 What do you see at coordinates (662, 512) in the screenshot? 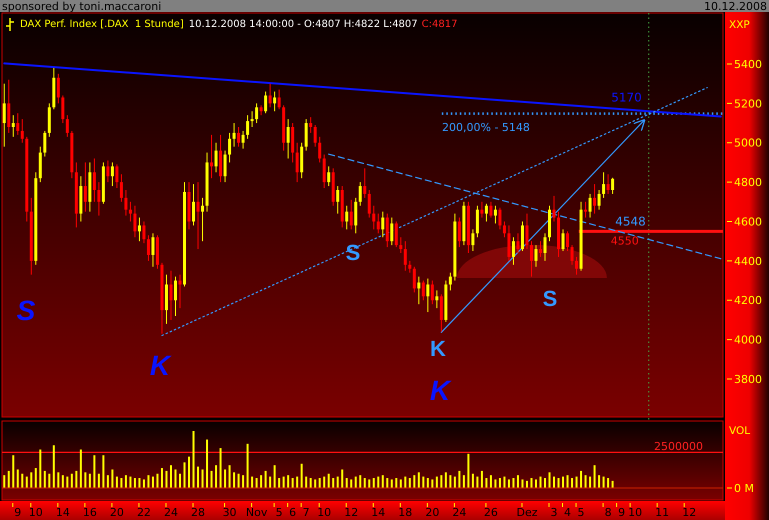
I see `x-tick-label: 11` at bounding box center [662, 512].